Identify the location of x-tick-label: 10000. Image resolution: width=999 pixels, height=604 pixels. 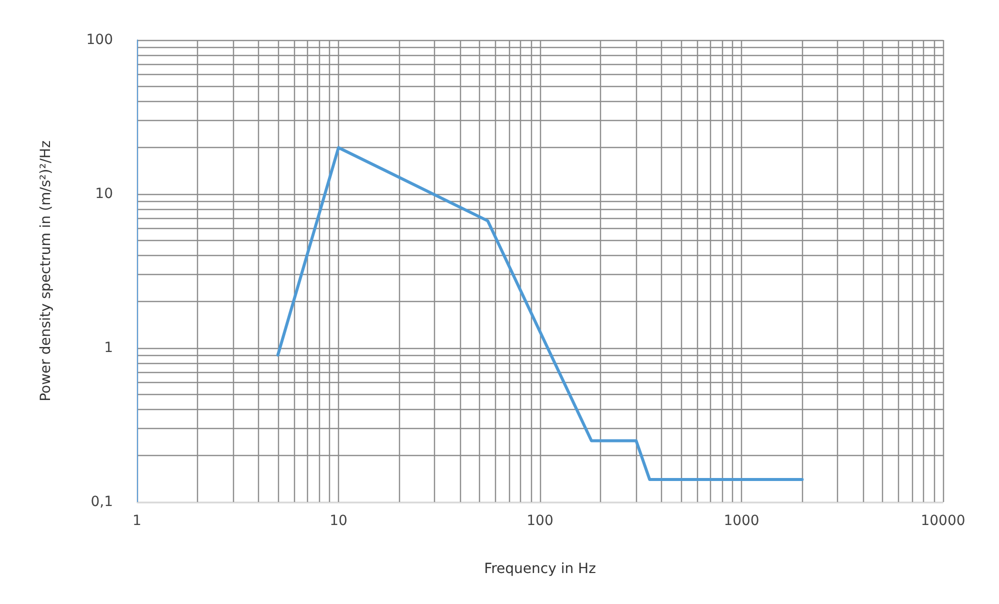
(943, 521).